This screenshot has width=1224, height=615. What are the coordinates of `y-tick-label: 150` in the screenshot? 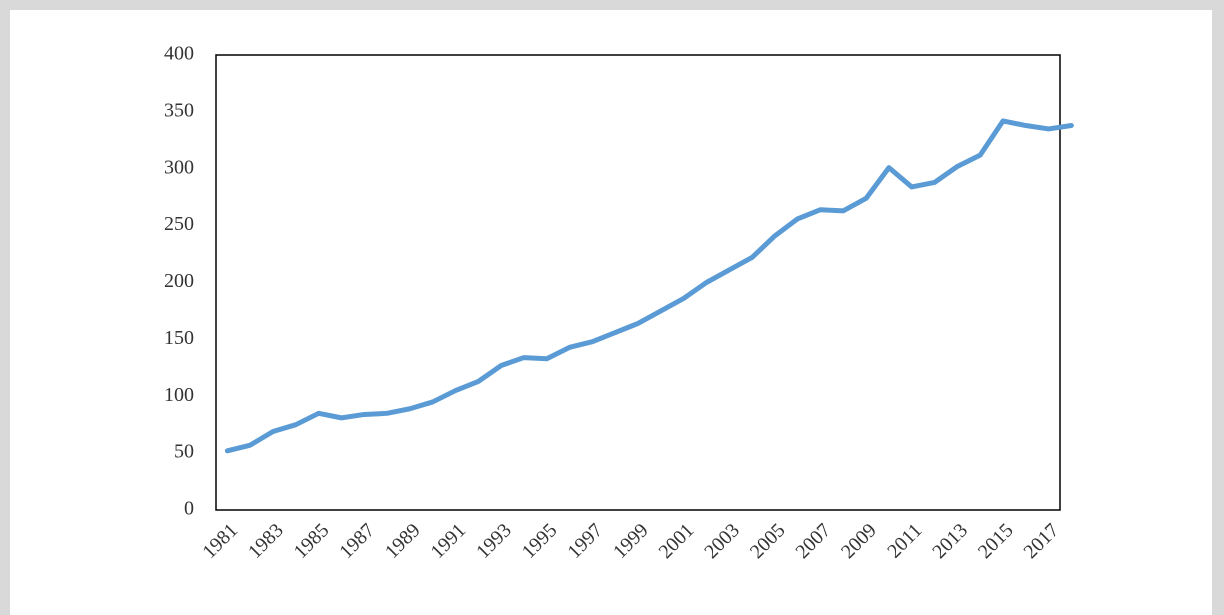 It's located at (179, 338).